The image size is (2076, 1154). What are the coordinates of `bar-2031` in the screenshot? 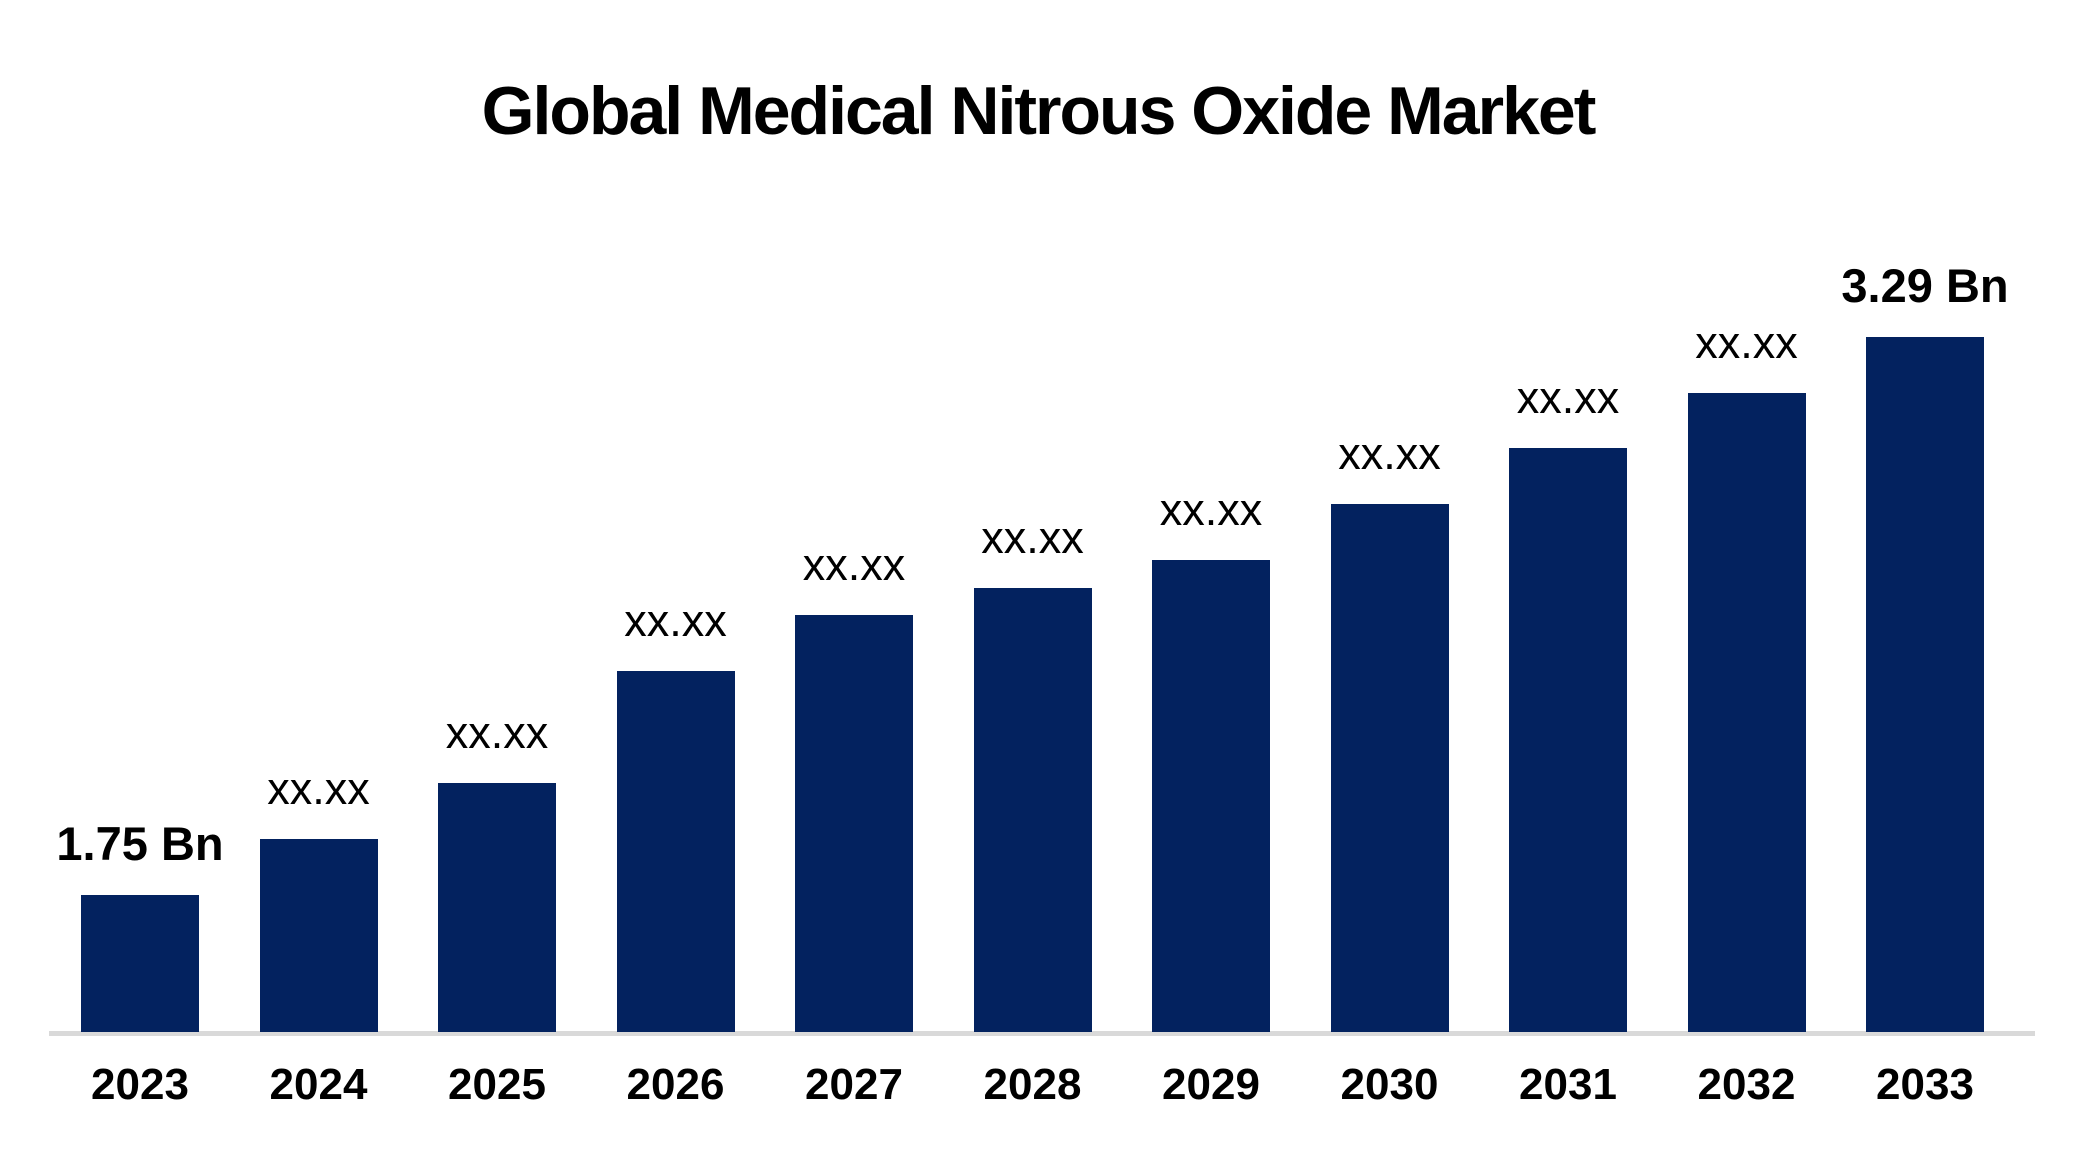 It's located at (1568, 740).